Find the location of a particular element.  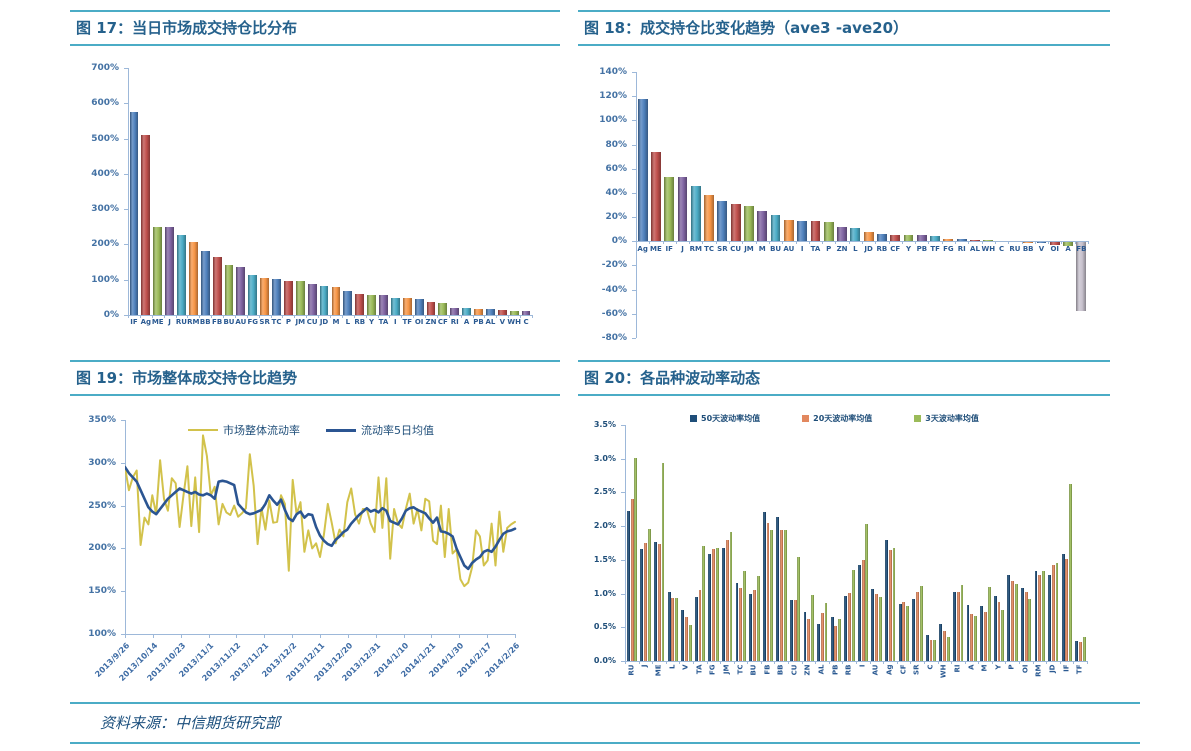

legend-label: 市场整体流动率 is located at coordinates (261, 430).